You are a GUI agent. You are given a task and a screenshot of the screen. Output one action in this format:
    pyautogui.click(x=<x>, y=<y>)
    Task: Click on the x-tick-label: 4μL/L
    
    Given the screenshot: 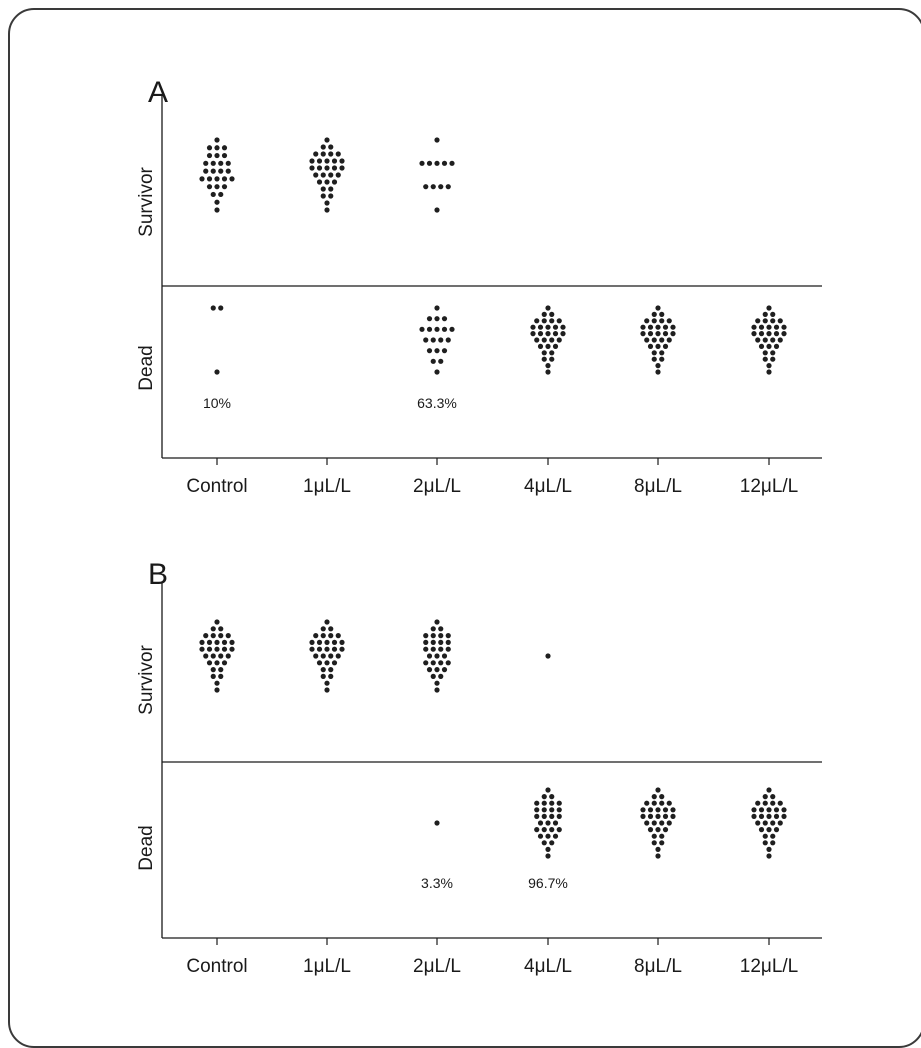 What is the action you would take?
    pyautogui.click(x=548, y=966)
    